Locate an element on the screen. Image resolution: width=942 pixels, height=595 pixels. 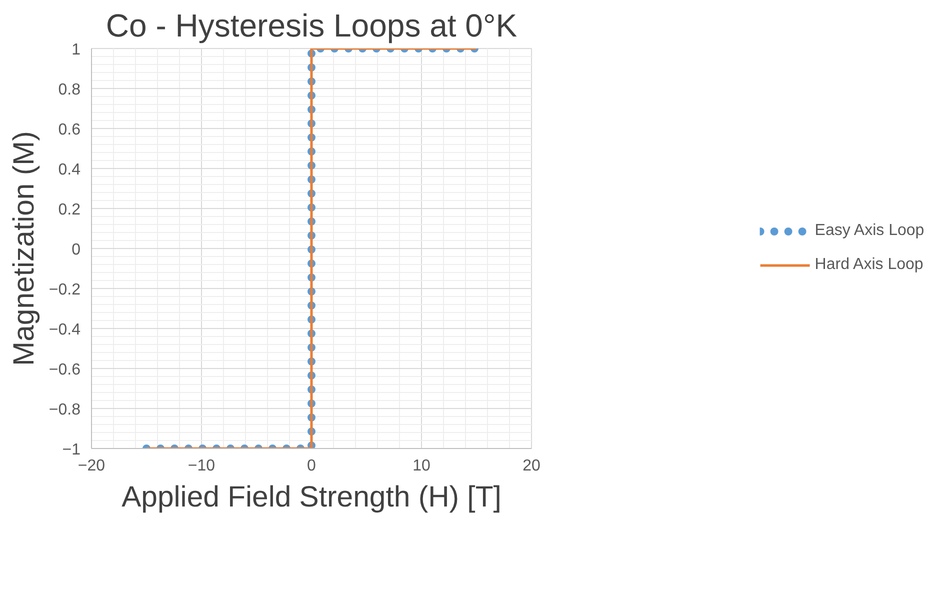
legend-label: Easy Axis Loop is located at coordinates (869, 231).